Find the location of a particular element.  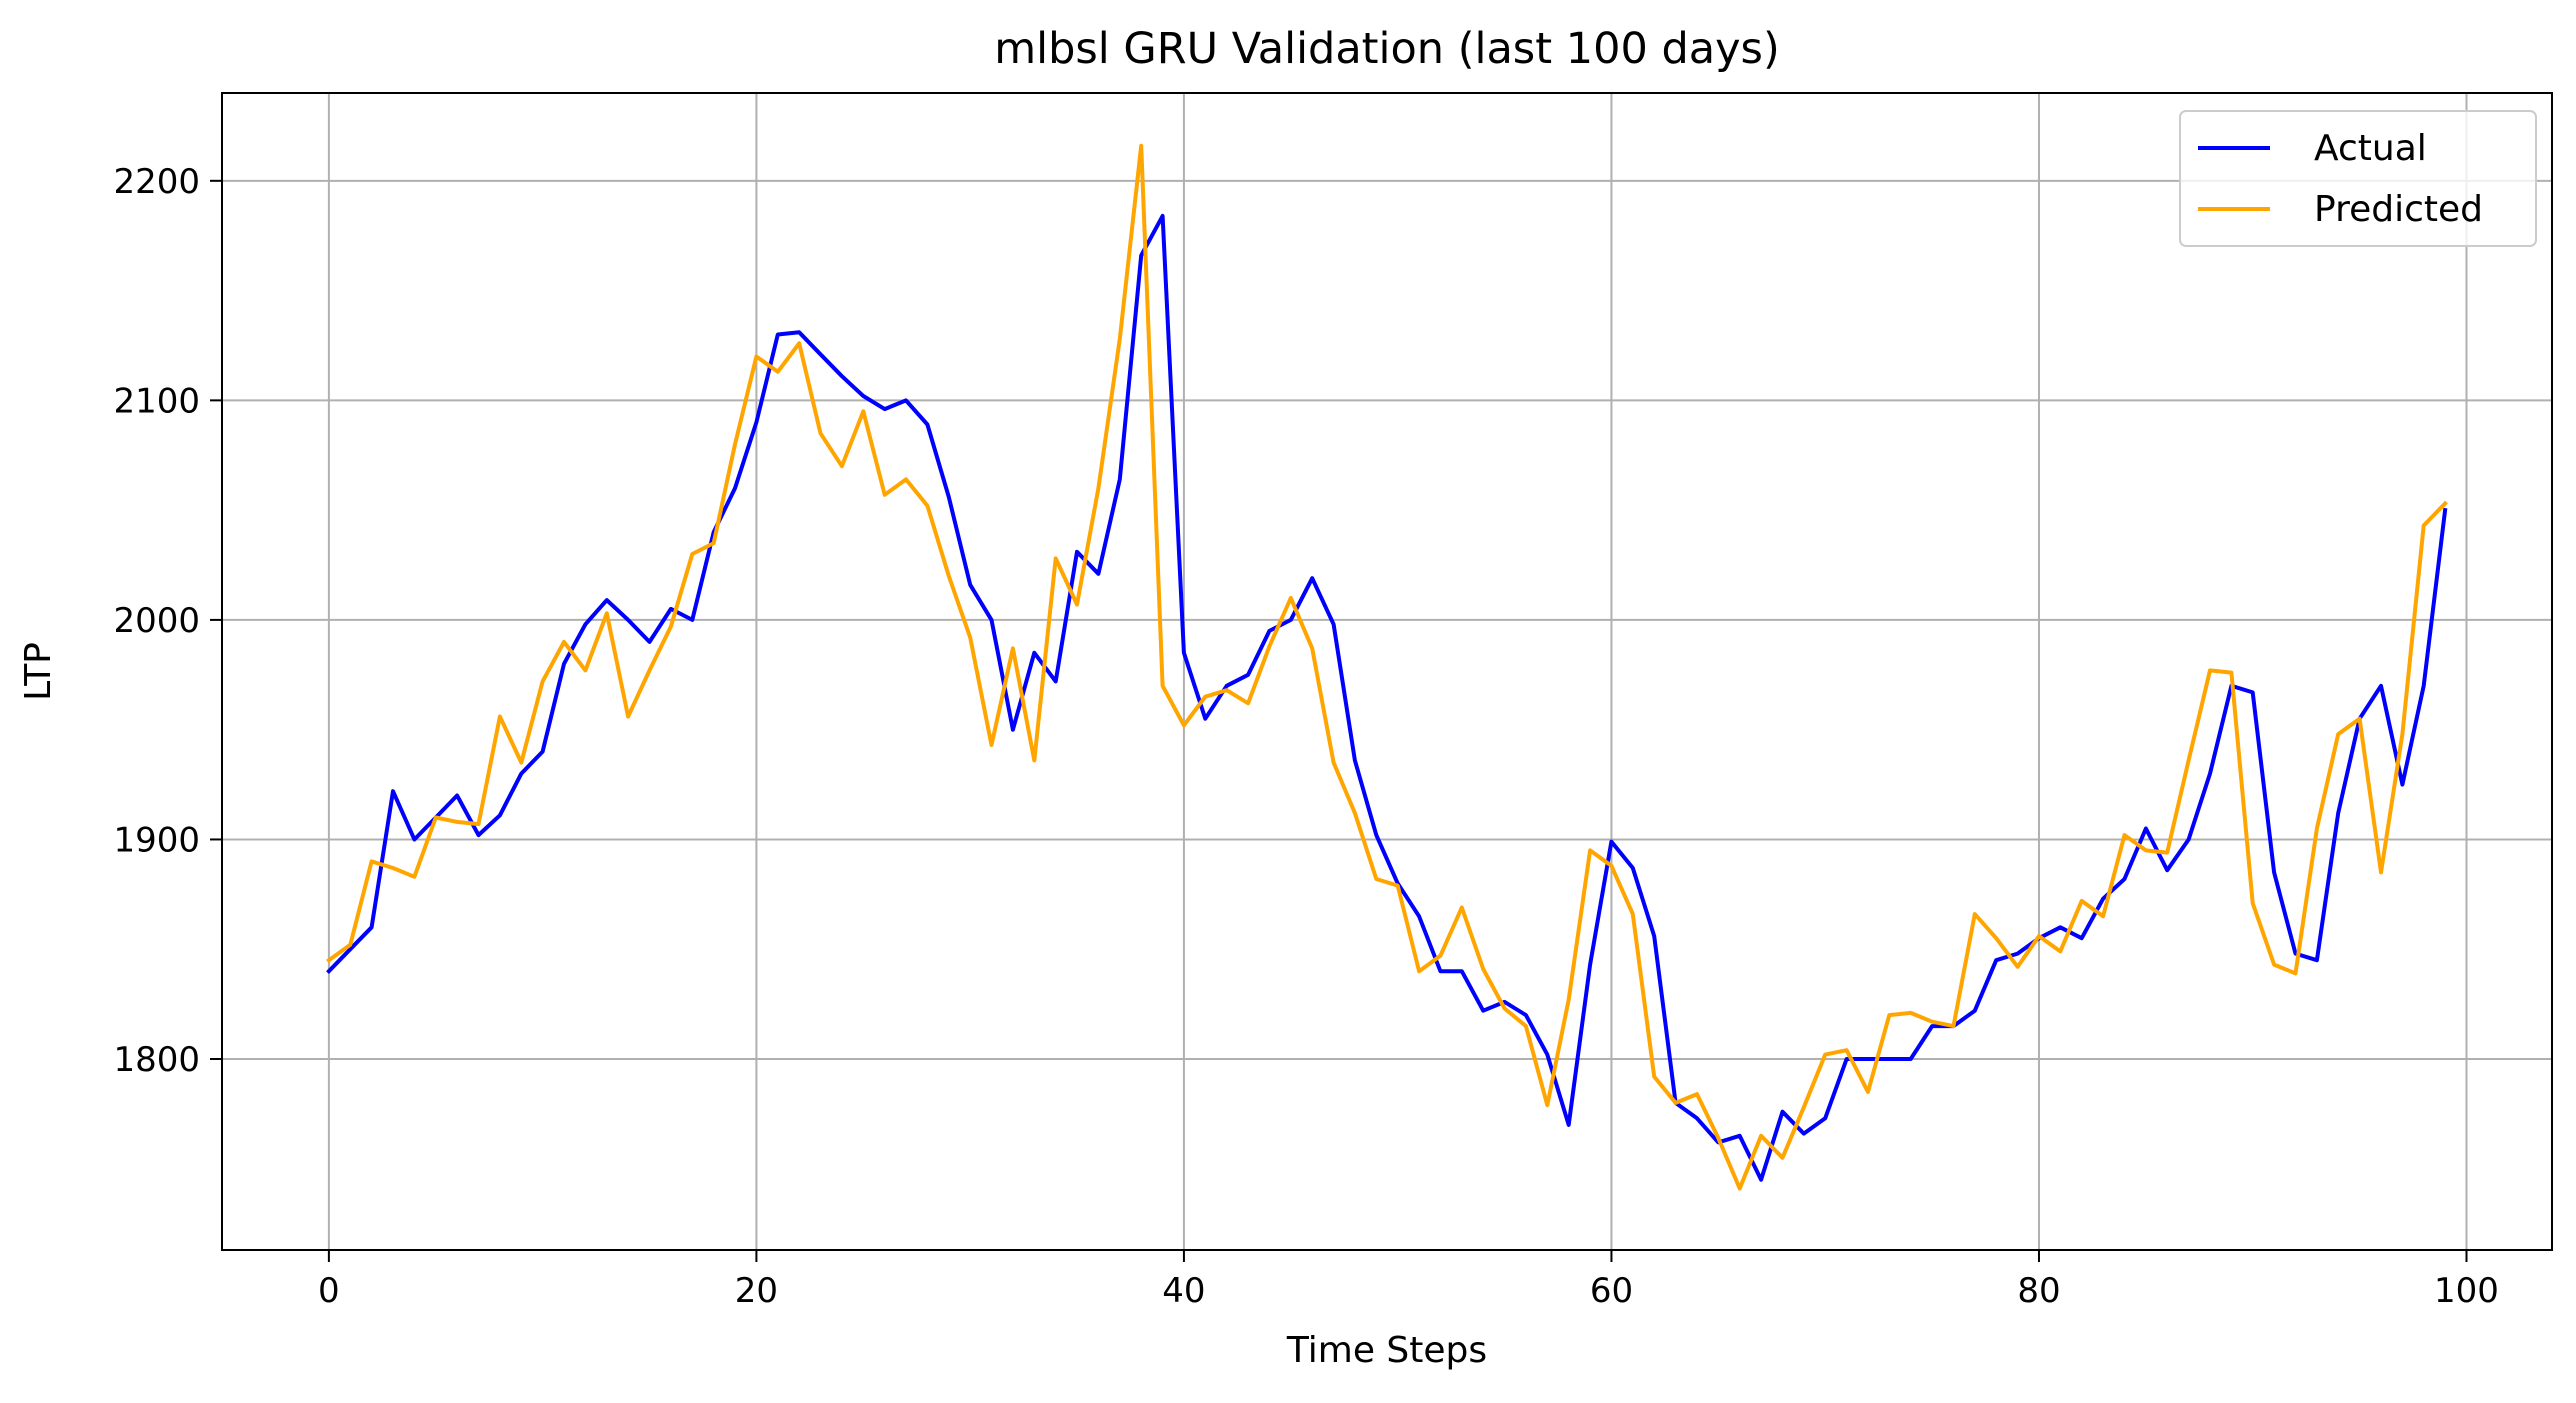

x-tick-label-60: 60 is located at coordinates (1611, 1291).